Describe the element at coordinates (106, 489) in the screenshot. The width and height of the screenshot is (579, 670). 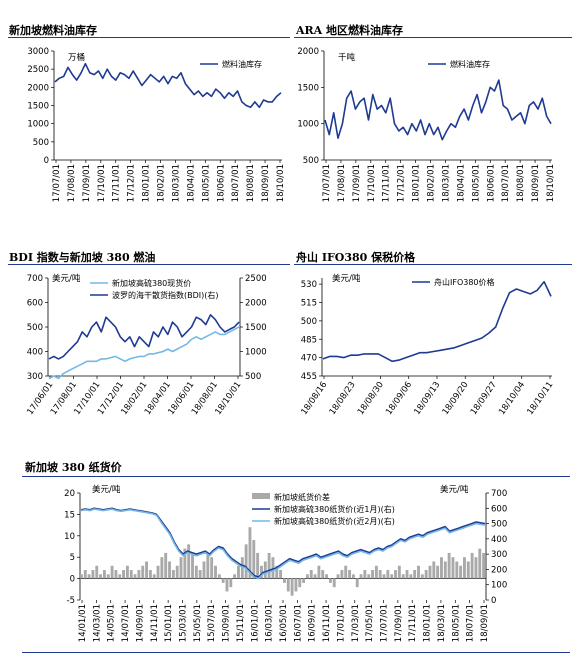
I see `sg380_paper-unit-label-left: 美元/吨` at that location.